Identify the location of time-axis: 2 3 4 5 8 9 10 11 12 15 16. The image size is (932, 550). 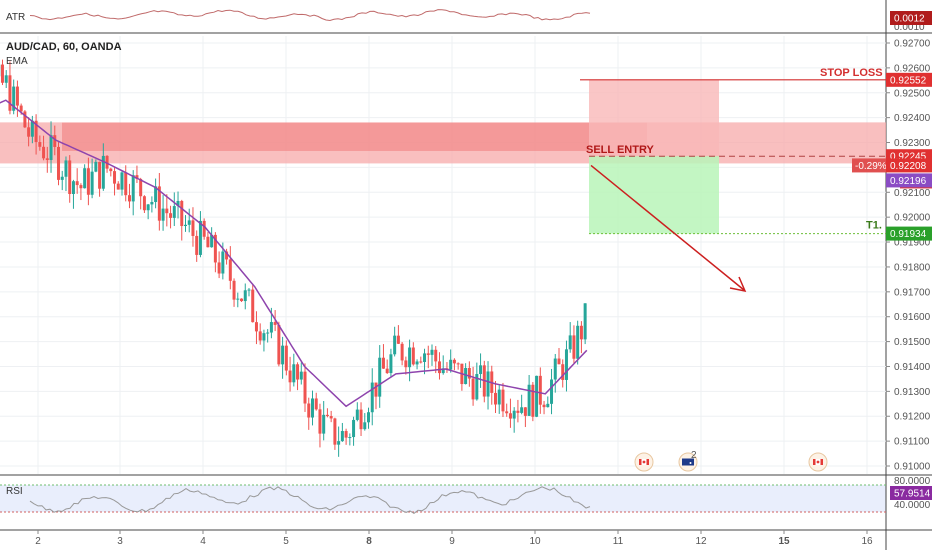
(454, 538).